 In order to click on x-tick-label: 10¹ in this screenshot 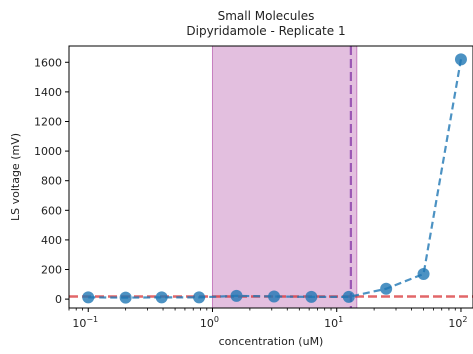, I will do `click(333, 322)`.